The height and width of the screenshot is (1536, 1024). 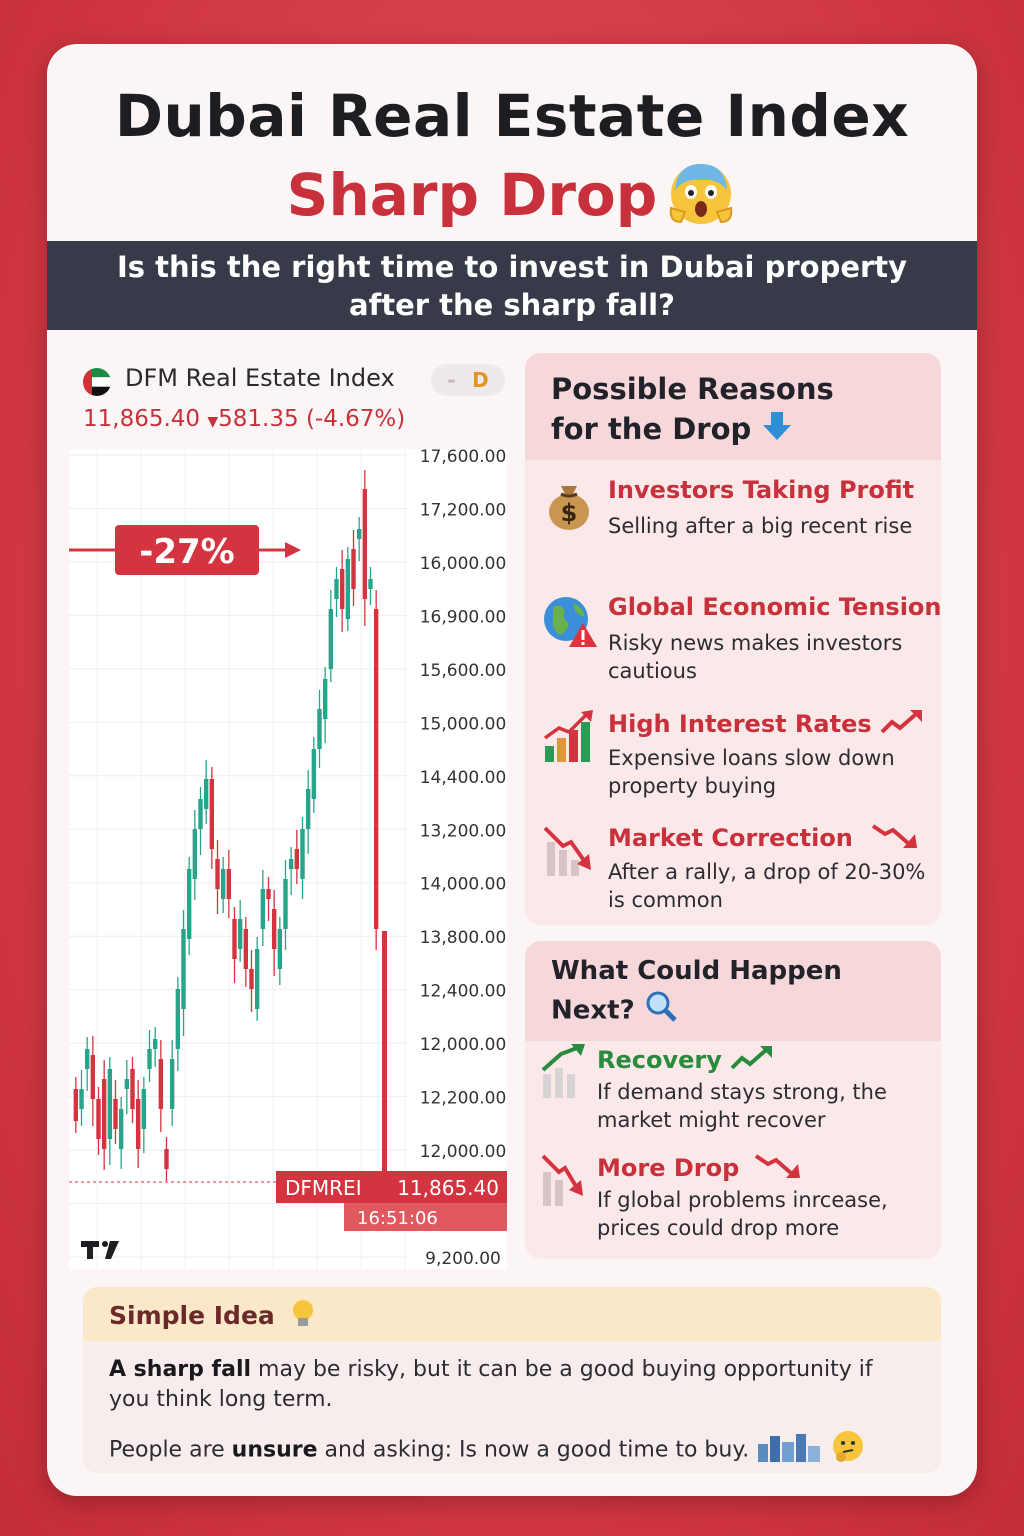 I want to click on y-tick-label: 14,000.00, so click(x=463, y=885).